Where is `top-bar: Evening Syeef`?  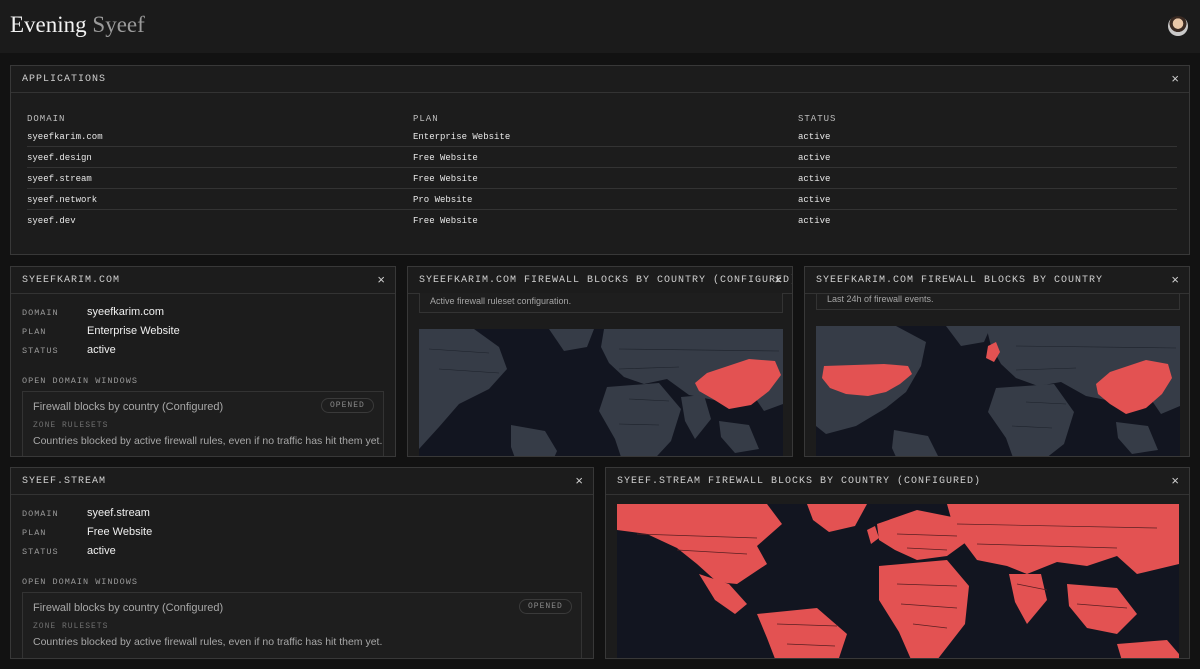 top-bar: Evening Syeef is located at coordinates (600, 26).